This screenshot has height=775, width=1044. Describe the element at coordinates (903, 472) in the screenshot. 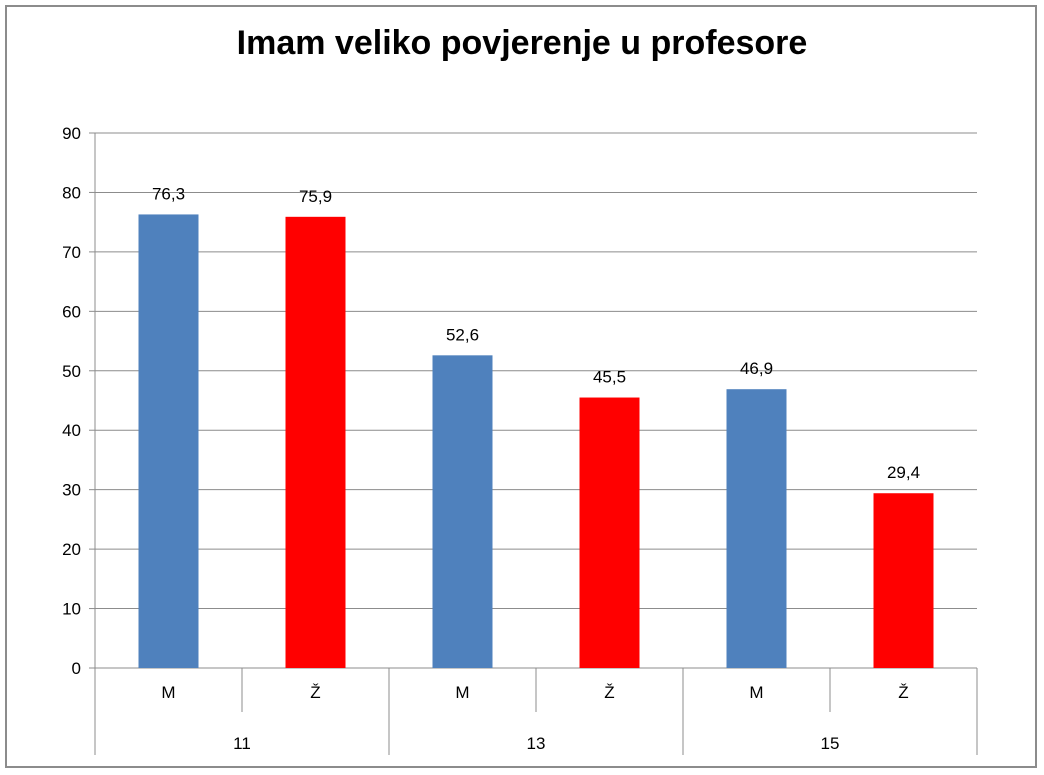

I see `data-label: 29,4` at that location.